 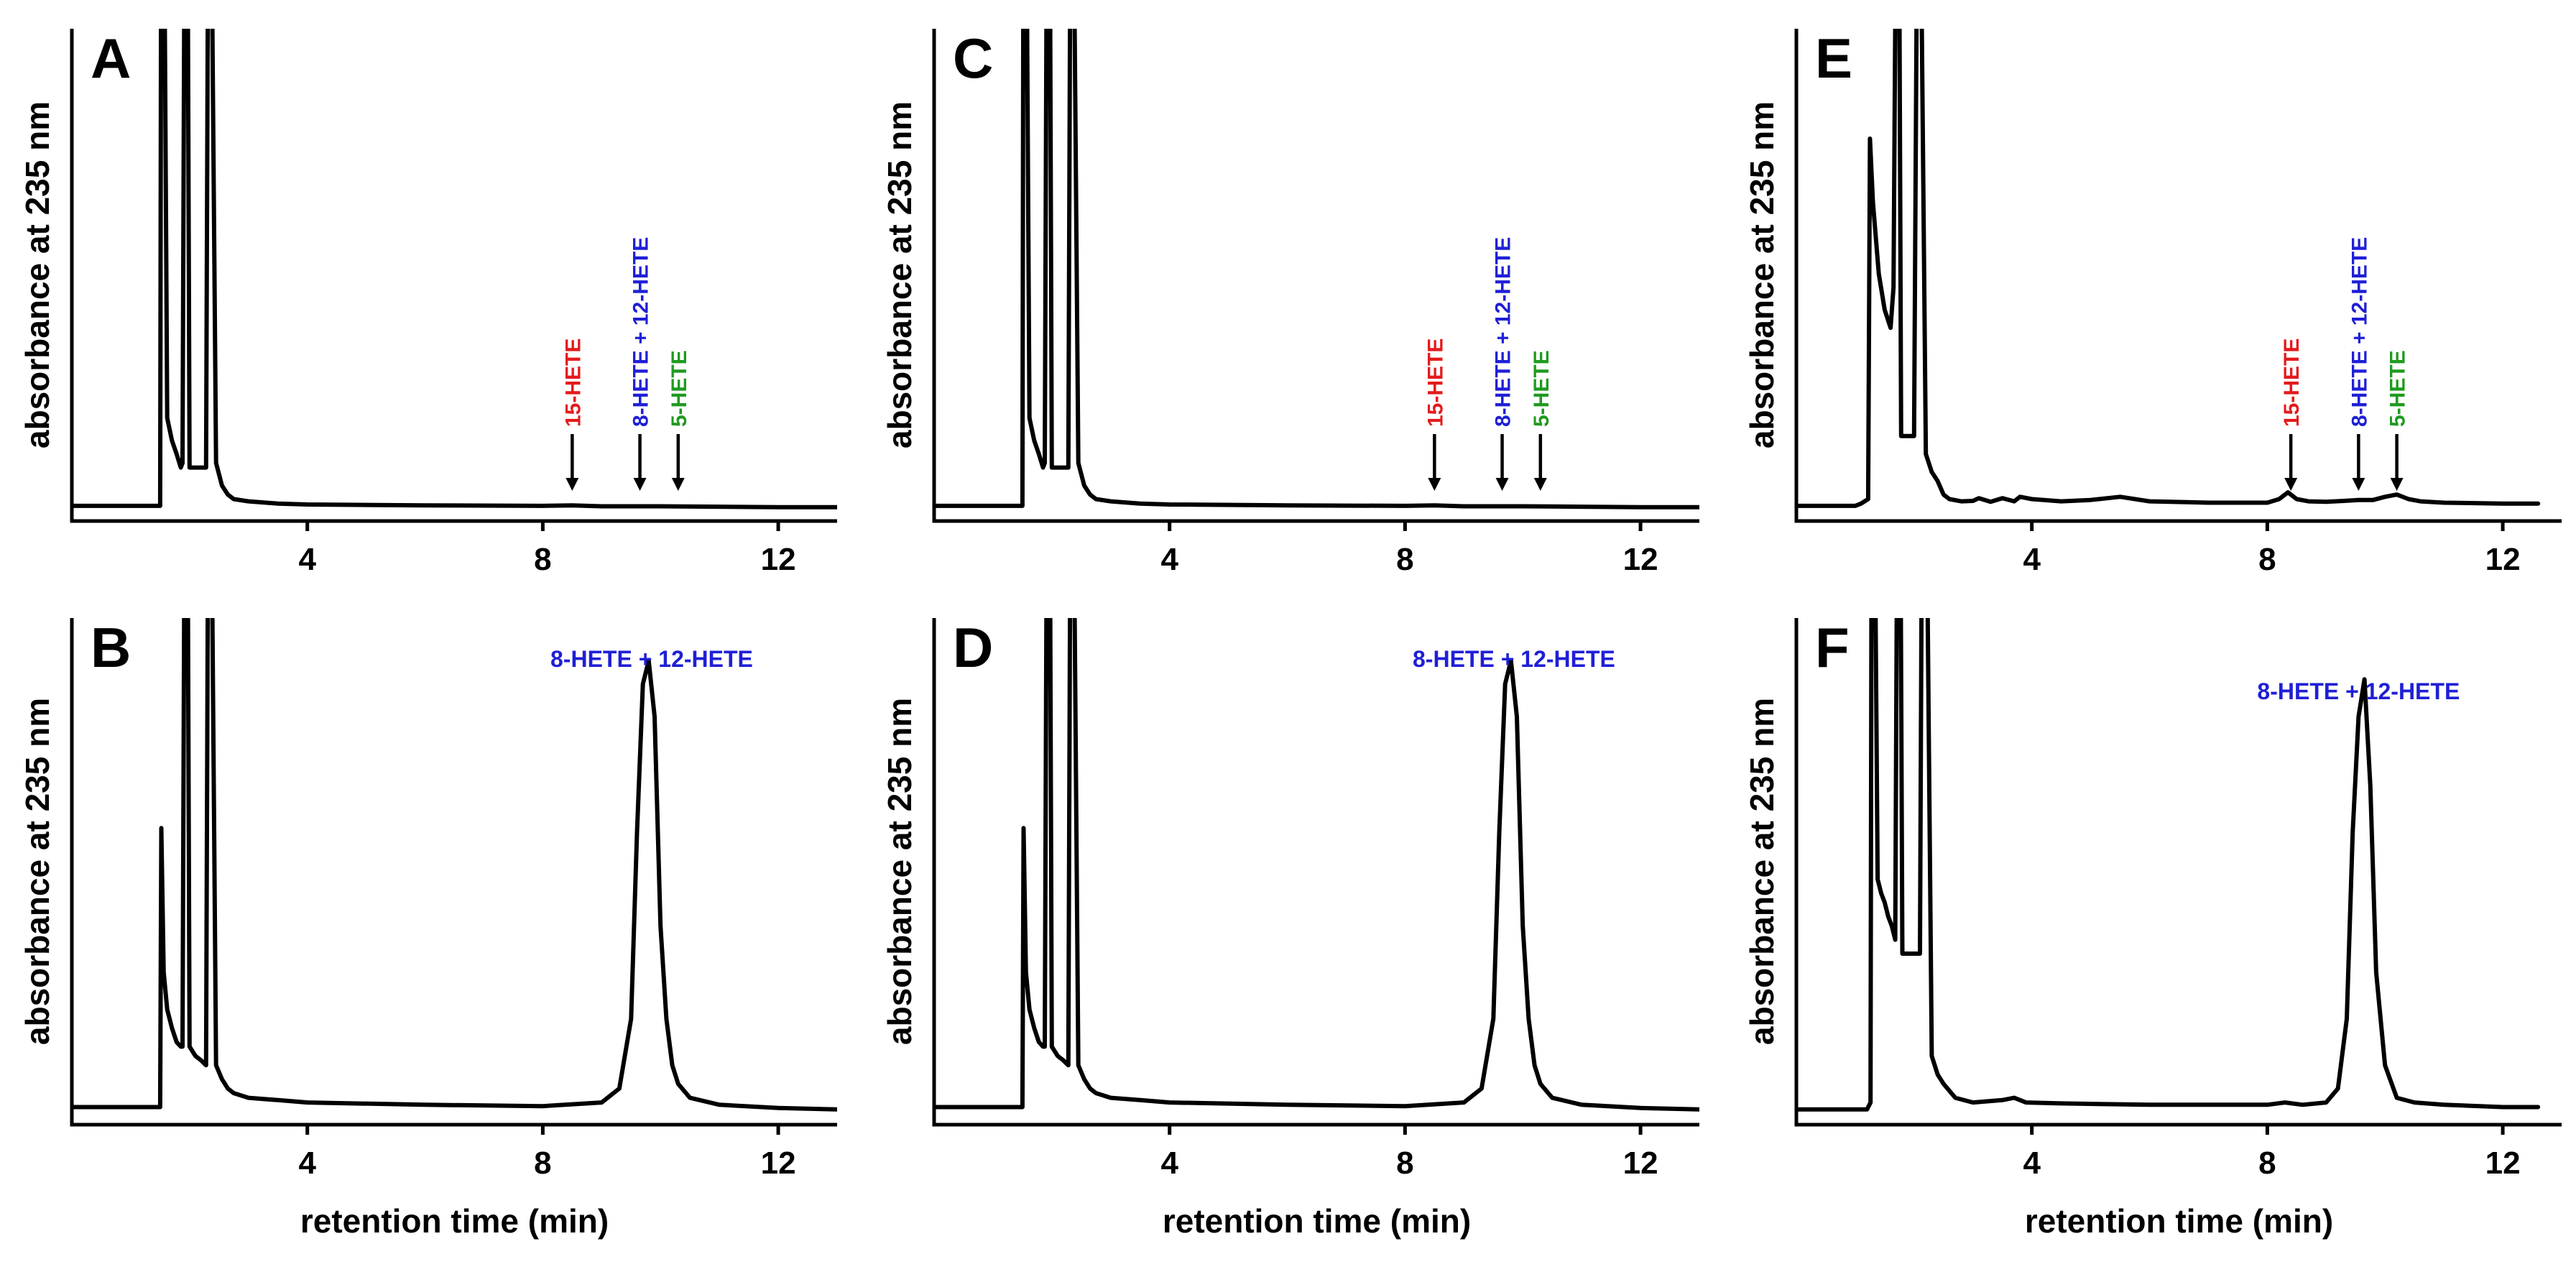 What do you see at coordinates (1833, 59) in the screenshot?
I see `panel-letter: E` at bounding box center [1833, 59].